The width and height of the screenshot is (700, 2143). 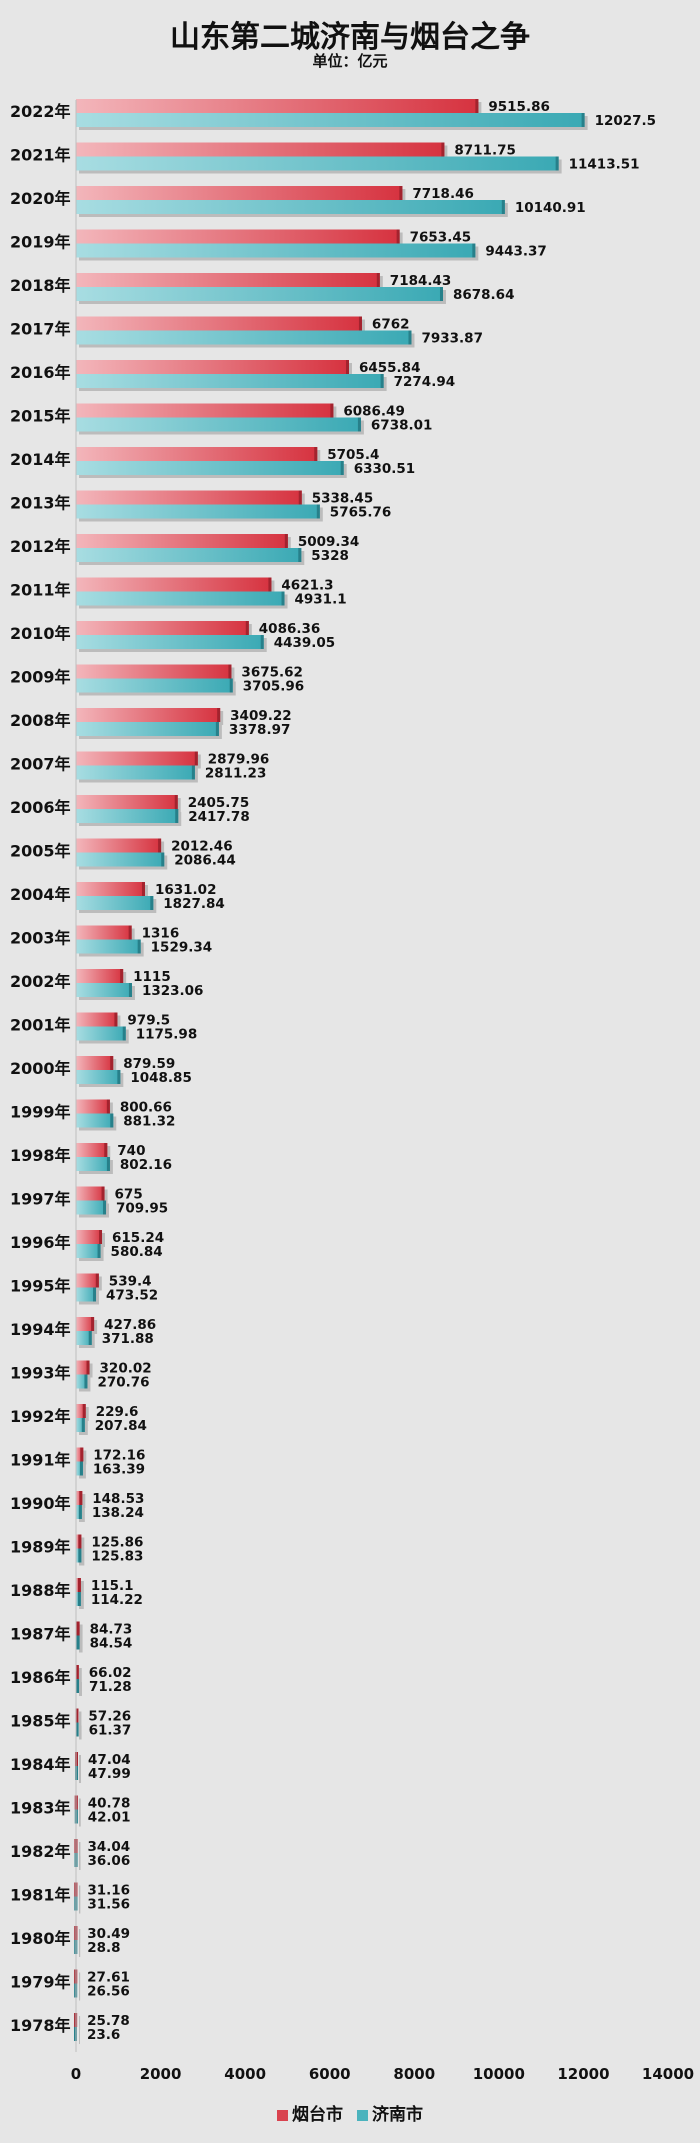 What do you see at coordinates (484, 295) in the screenshot?
I see `data-label-jinan: 8678.64` at bounding box center [484, 295].